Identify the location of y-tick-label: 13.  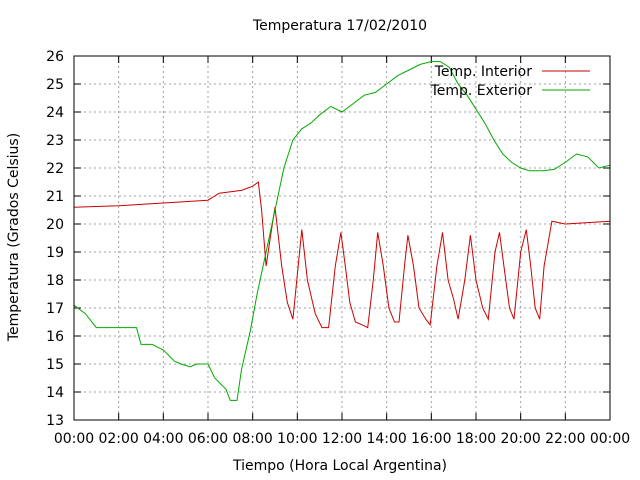
(55, 421).